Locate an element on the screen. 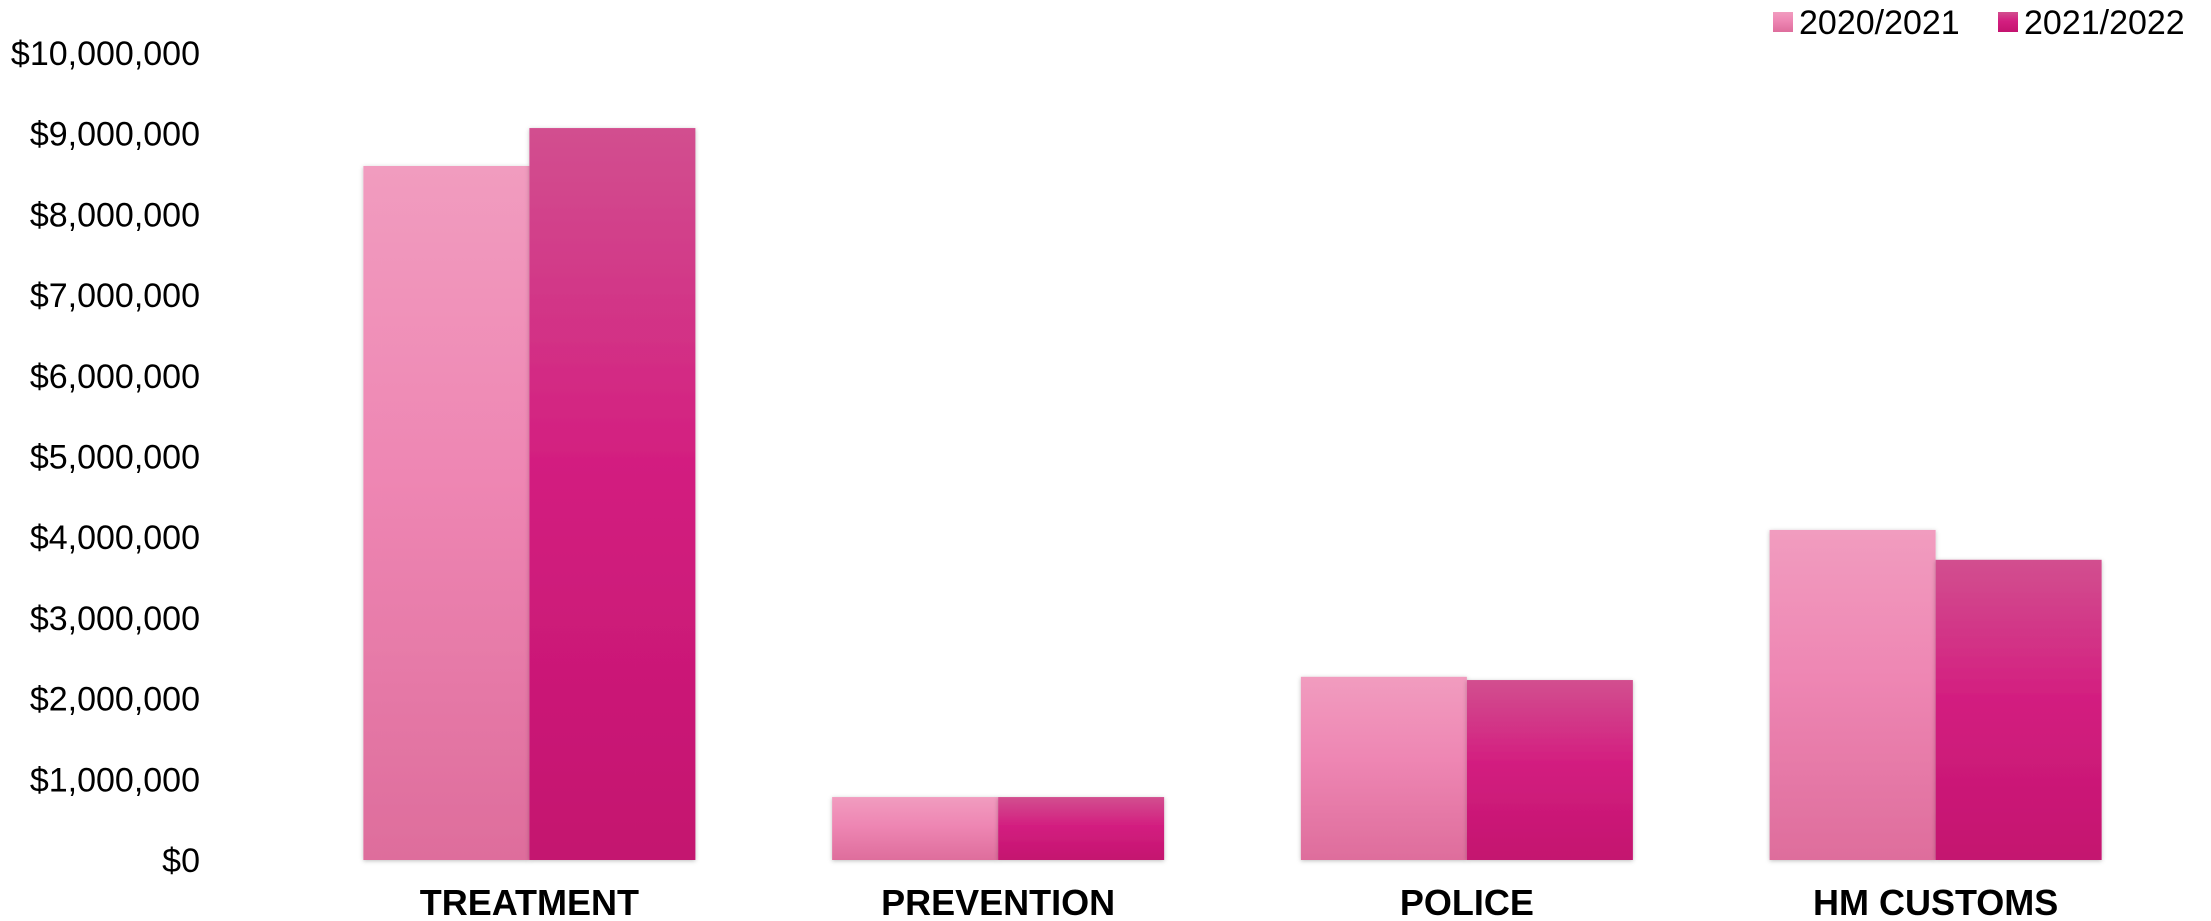  x-category-label: POLICE is located at coordinates (1467, 901).